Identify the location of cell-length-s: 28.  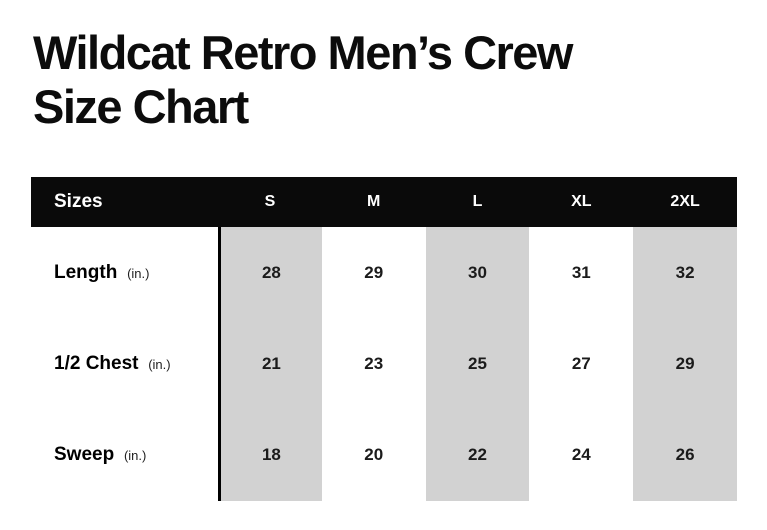
(270, 273).